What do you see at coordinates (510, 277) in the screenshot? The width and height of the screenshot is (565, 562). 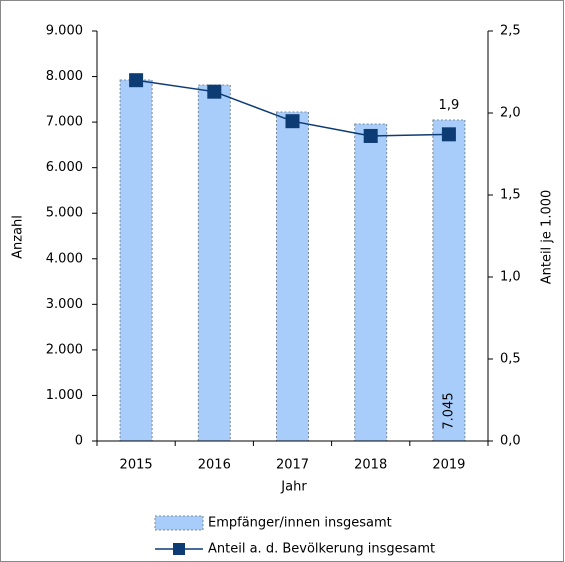 I see `y2-tick-label: 1,0` at bounding box center [510, 277].